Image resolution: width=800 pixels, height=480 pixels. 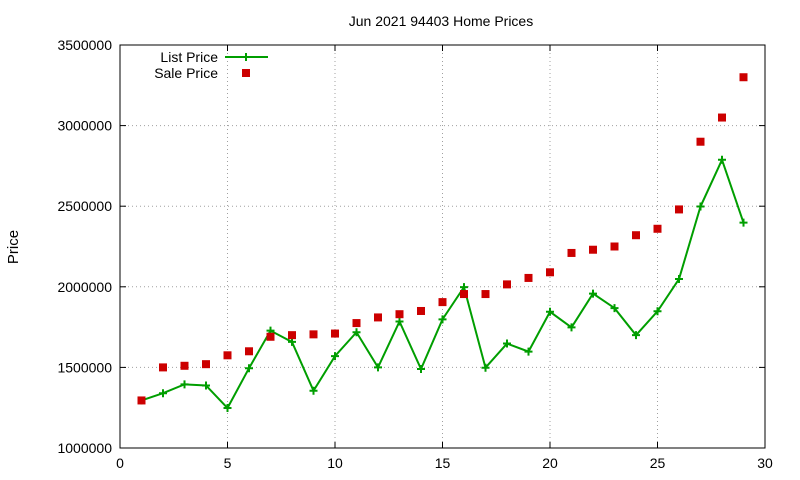 What do you see at coordinates (550, 463) in the screenshot?
I see `x-tick-label: 20` at bounding box center [550, 463].